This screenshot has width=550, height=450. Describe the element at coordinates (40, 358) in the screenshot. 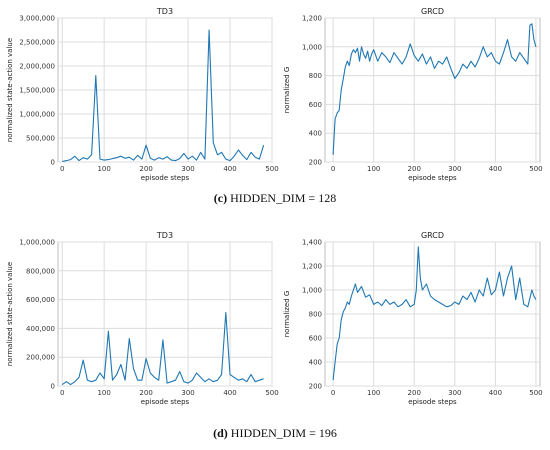

I see `y-tick-label: 200,000` at that location.